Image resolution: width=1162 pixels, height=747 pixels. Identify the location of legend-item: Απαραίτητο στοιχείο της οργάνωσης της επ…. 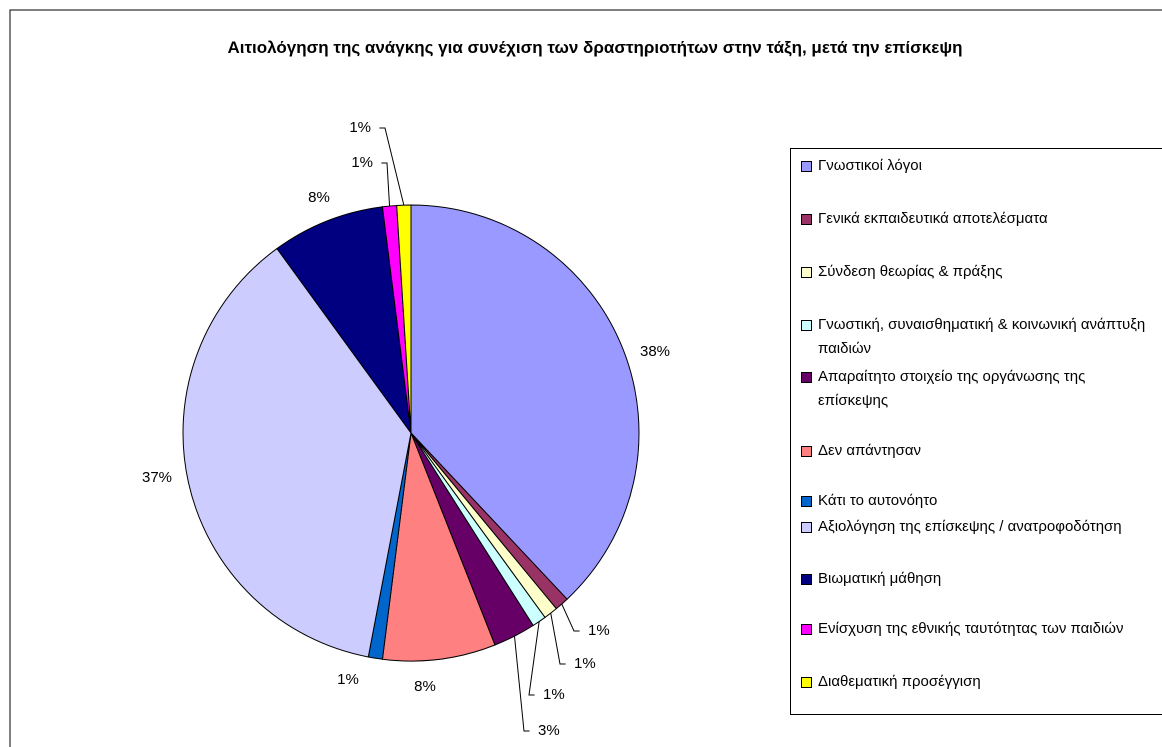
(978, 389).